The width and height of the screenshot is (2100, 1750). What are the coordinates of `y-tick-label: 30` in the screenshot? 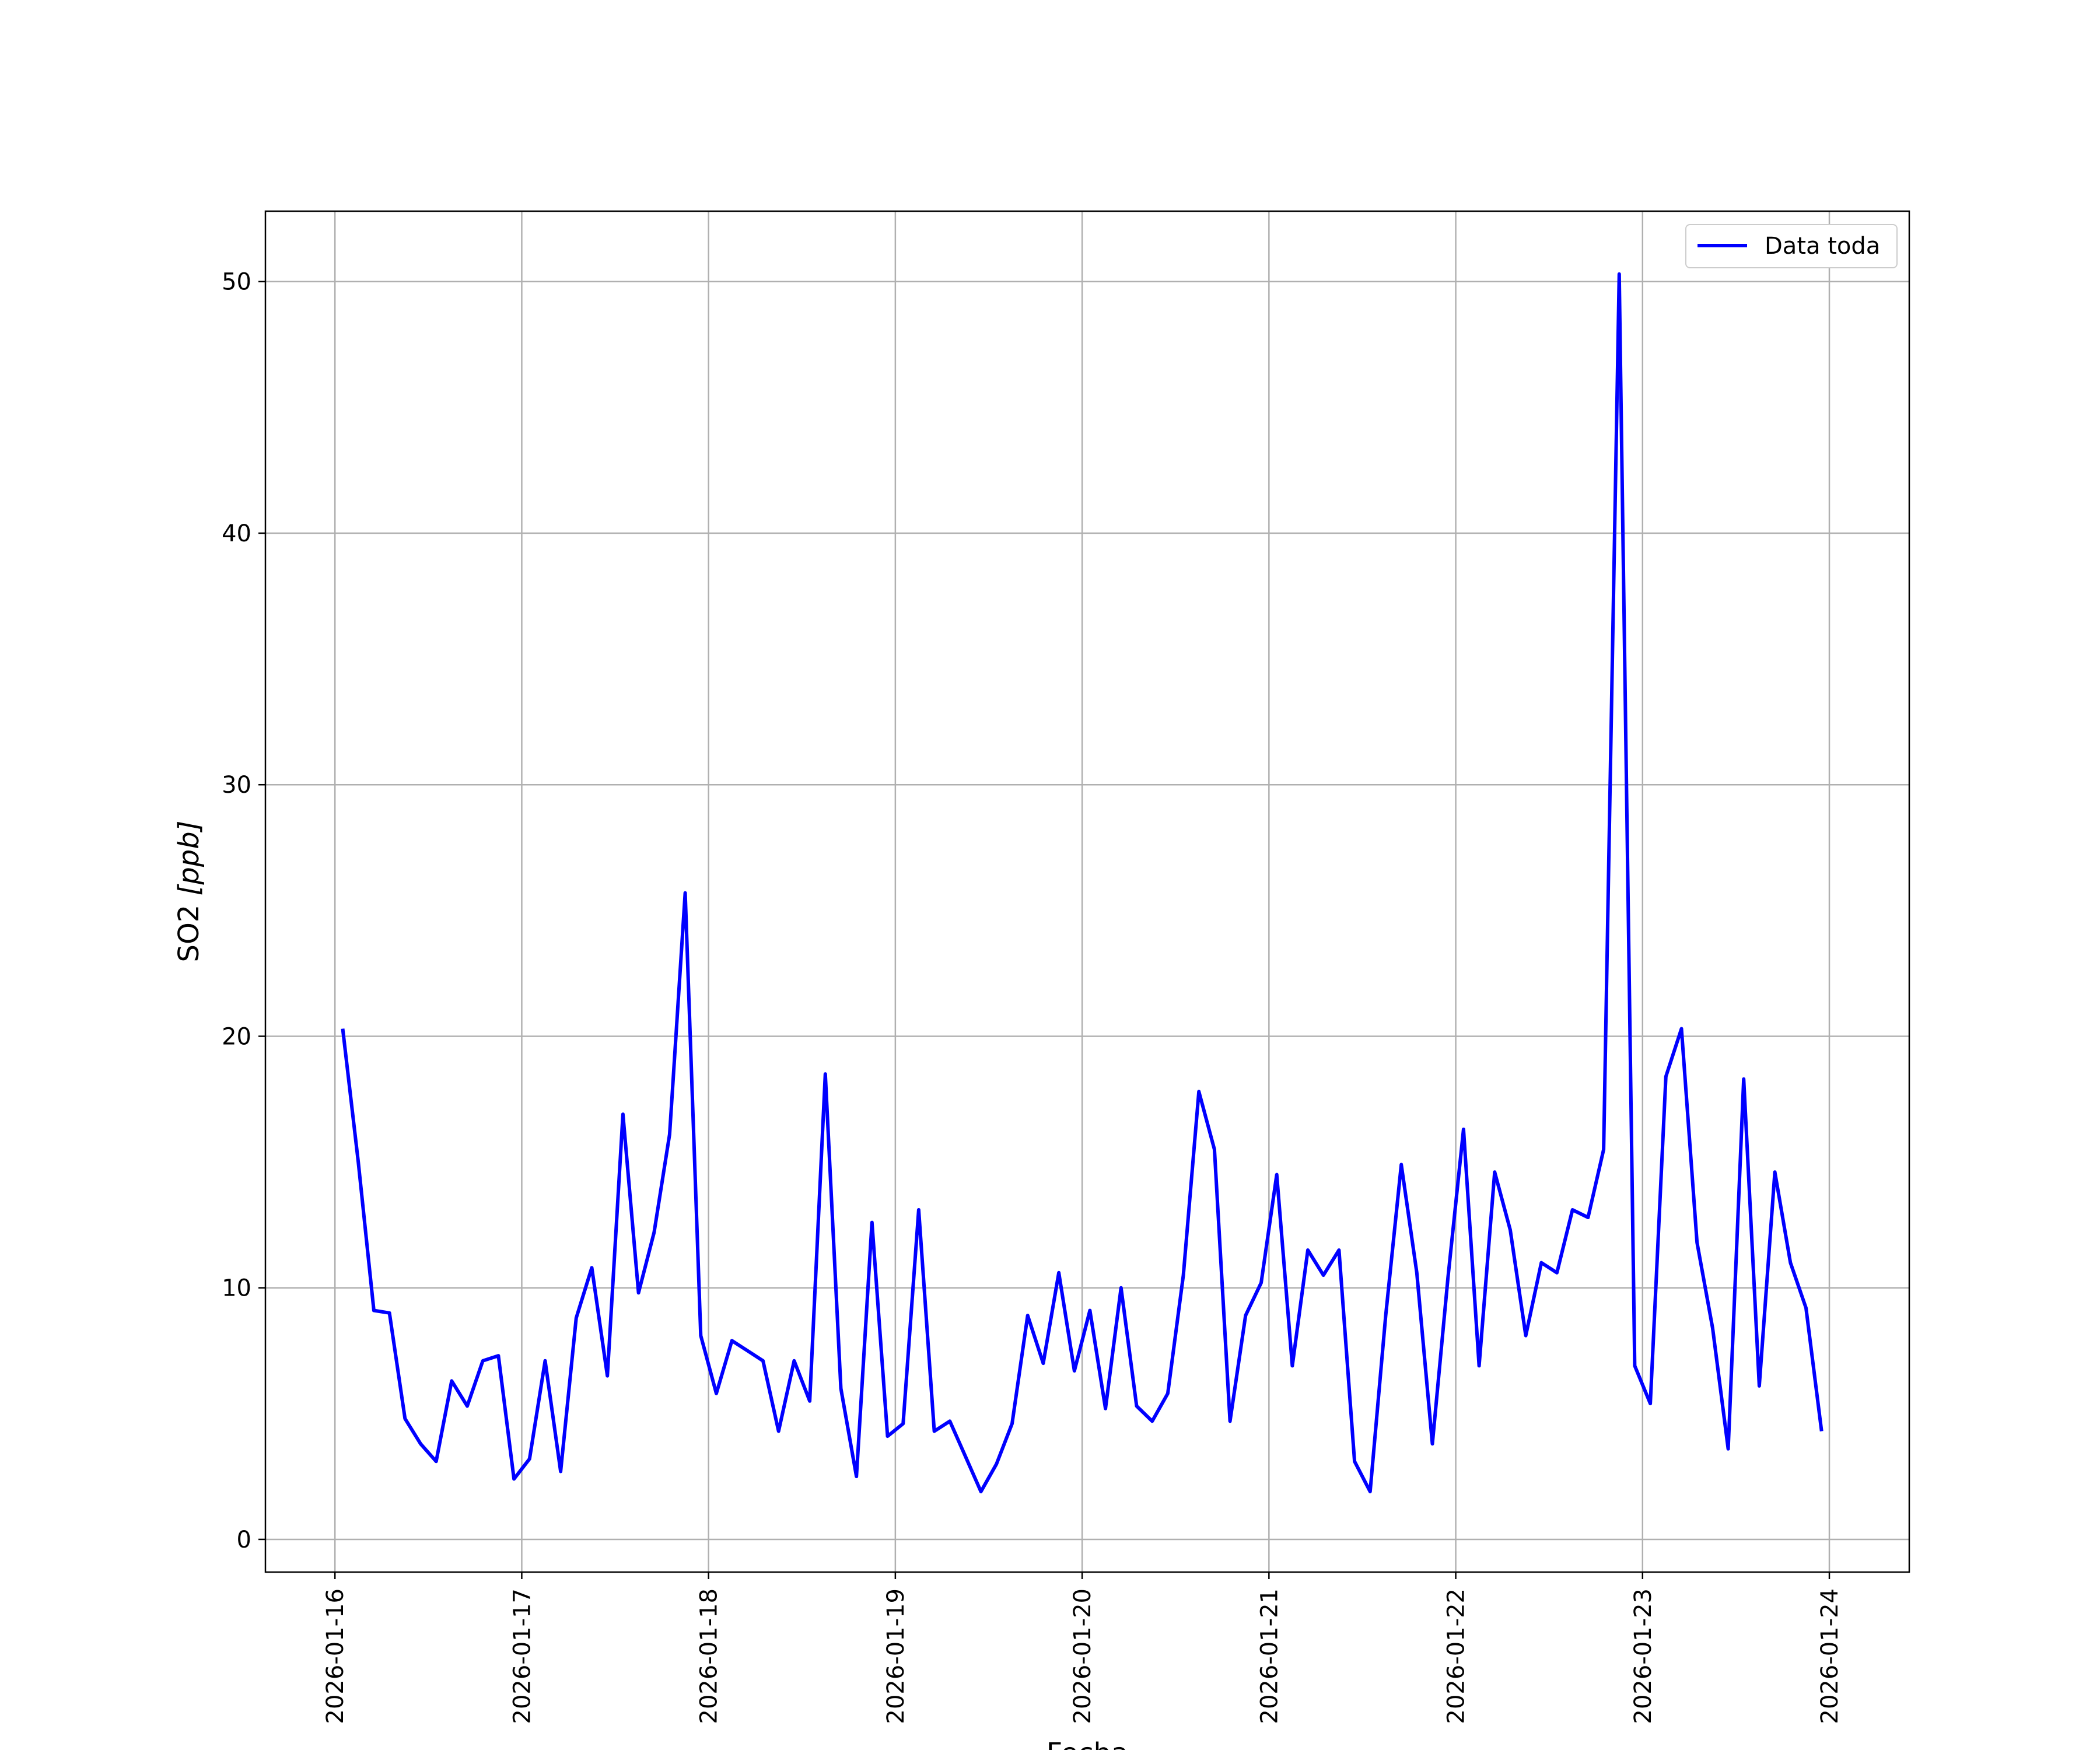 It's located at (236, 785).